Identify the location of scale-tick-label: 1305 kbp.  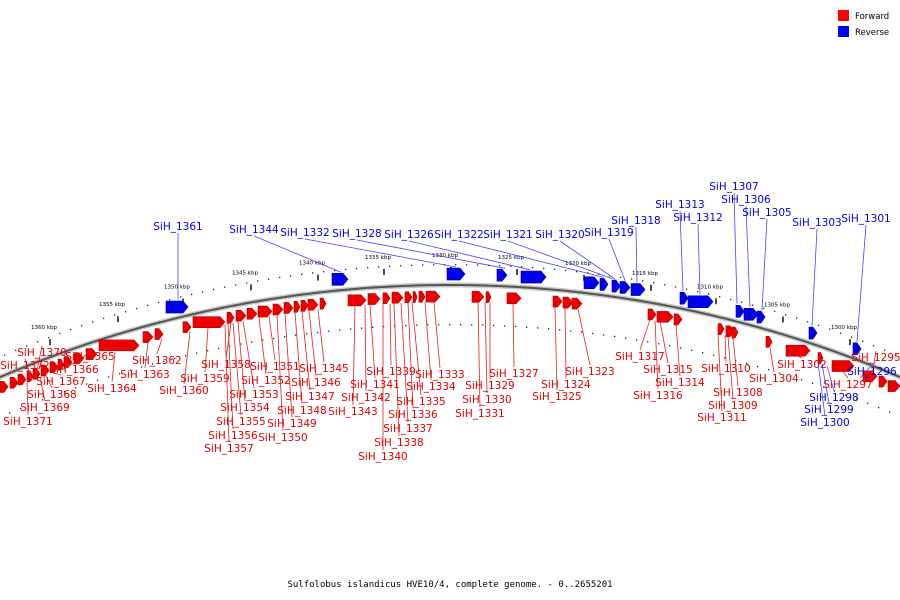
(777, 306).